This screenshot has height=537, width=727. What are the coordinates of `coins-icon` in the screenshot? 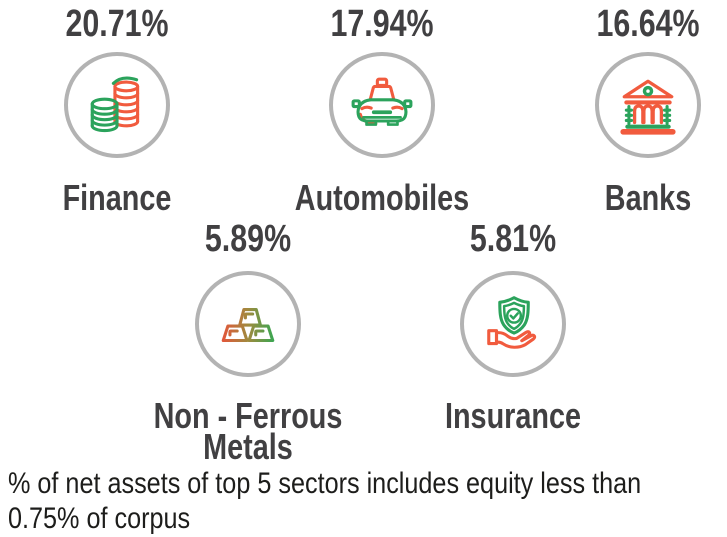 It's located at (117, 105).